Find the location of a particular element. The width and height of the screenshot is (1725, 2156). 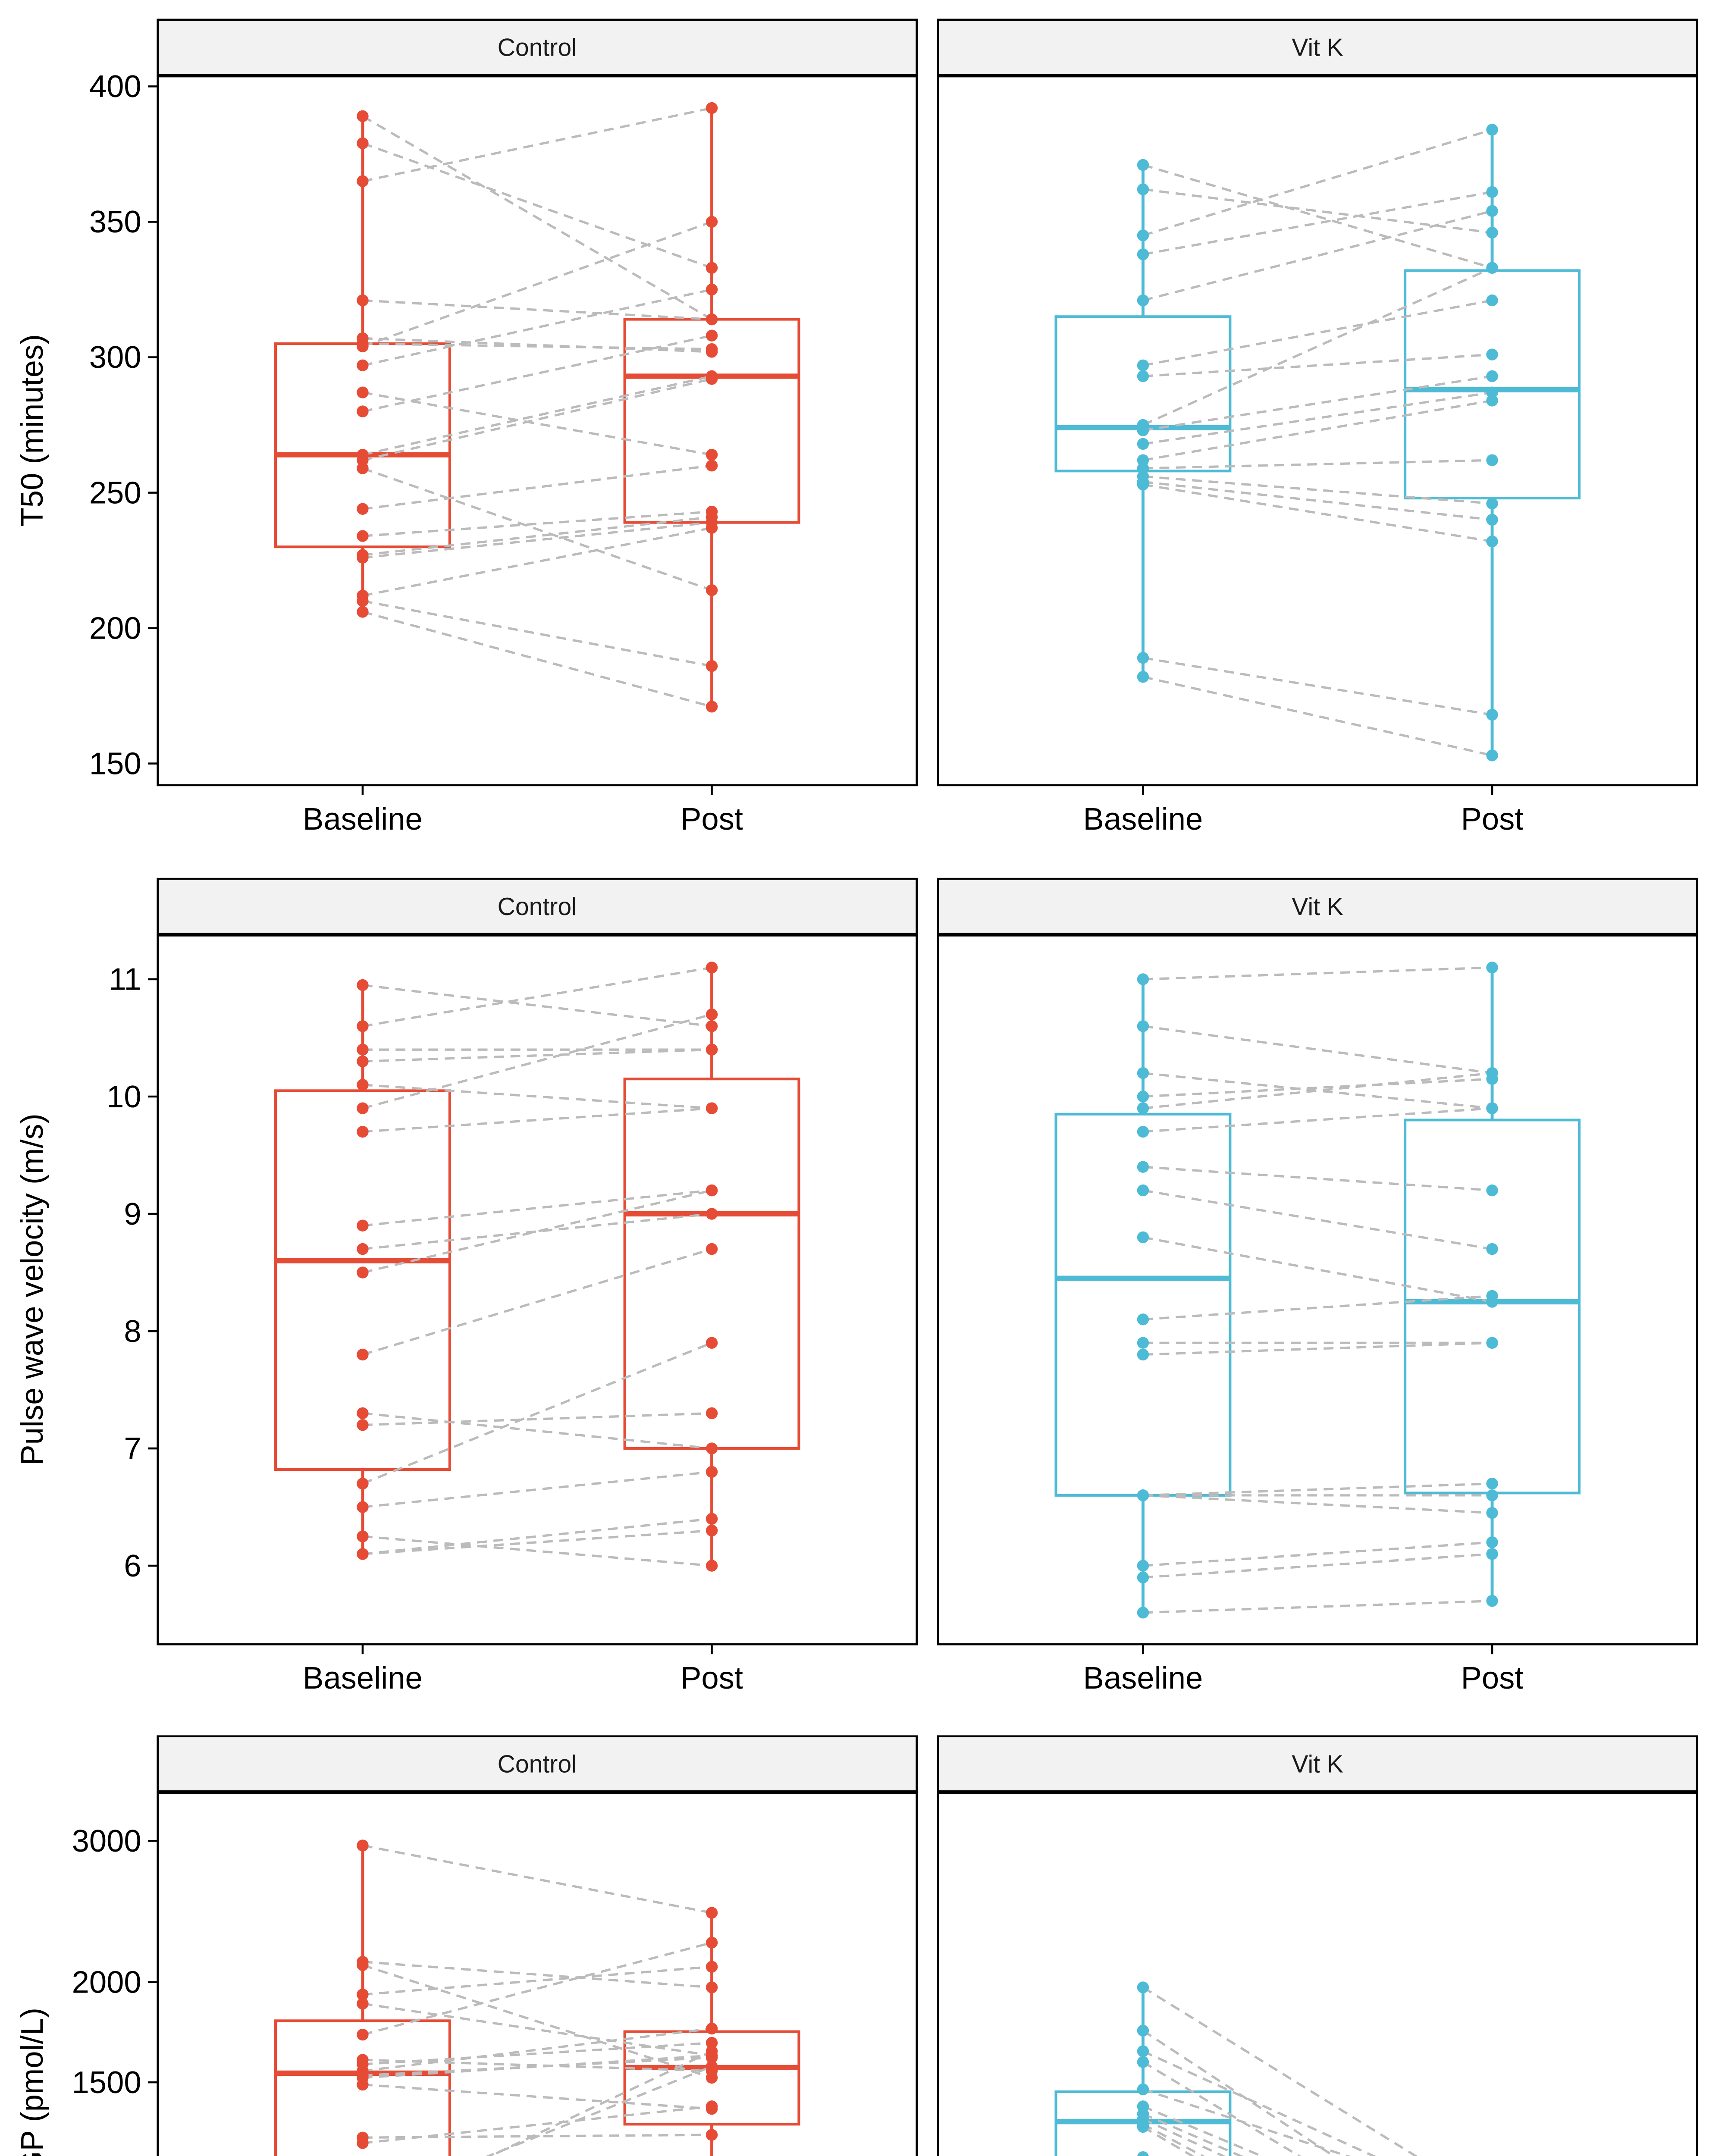

y-tick-label: 1500 is located at coordinates (106, 2082).